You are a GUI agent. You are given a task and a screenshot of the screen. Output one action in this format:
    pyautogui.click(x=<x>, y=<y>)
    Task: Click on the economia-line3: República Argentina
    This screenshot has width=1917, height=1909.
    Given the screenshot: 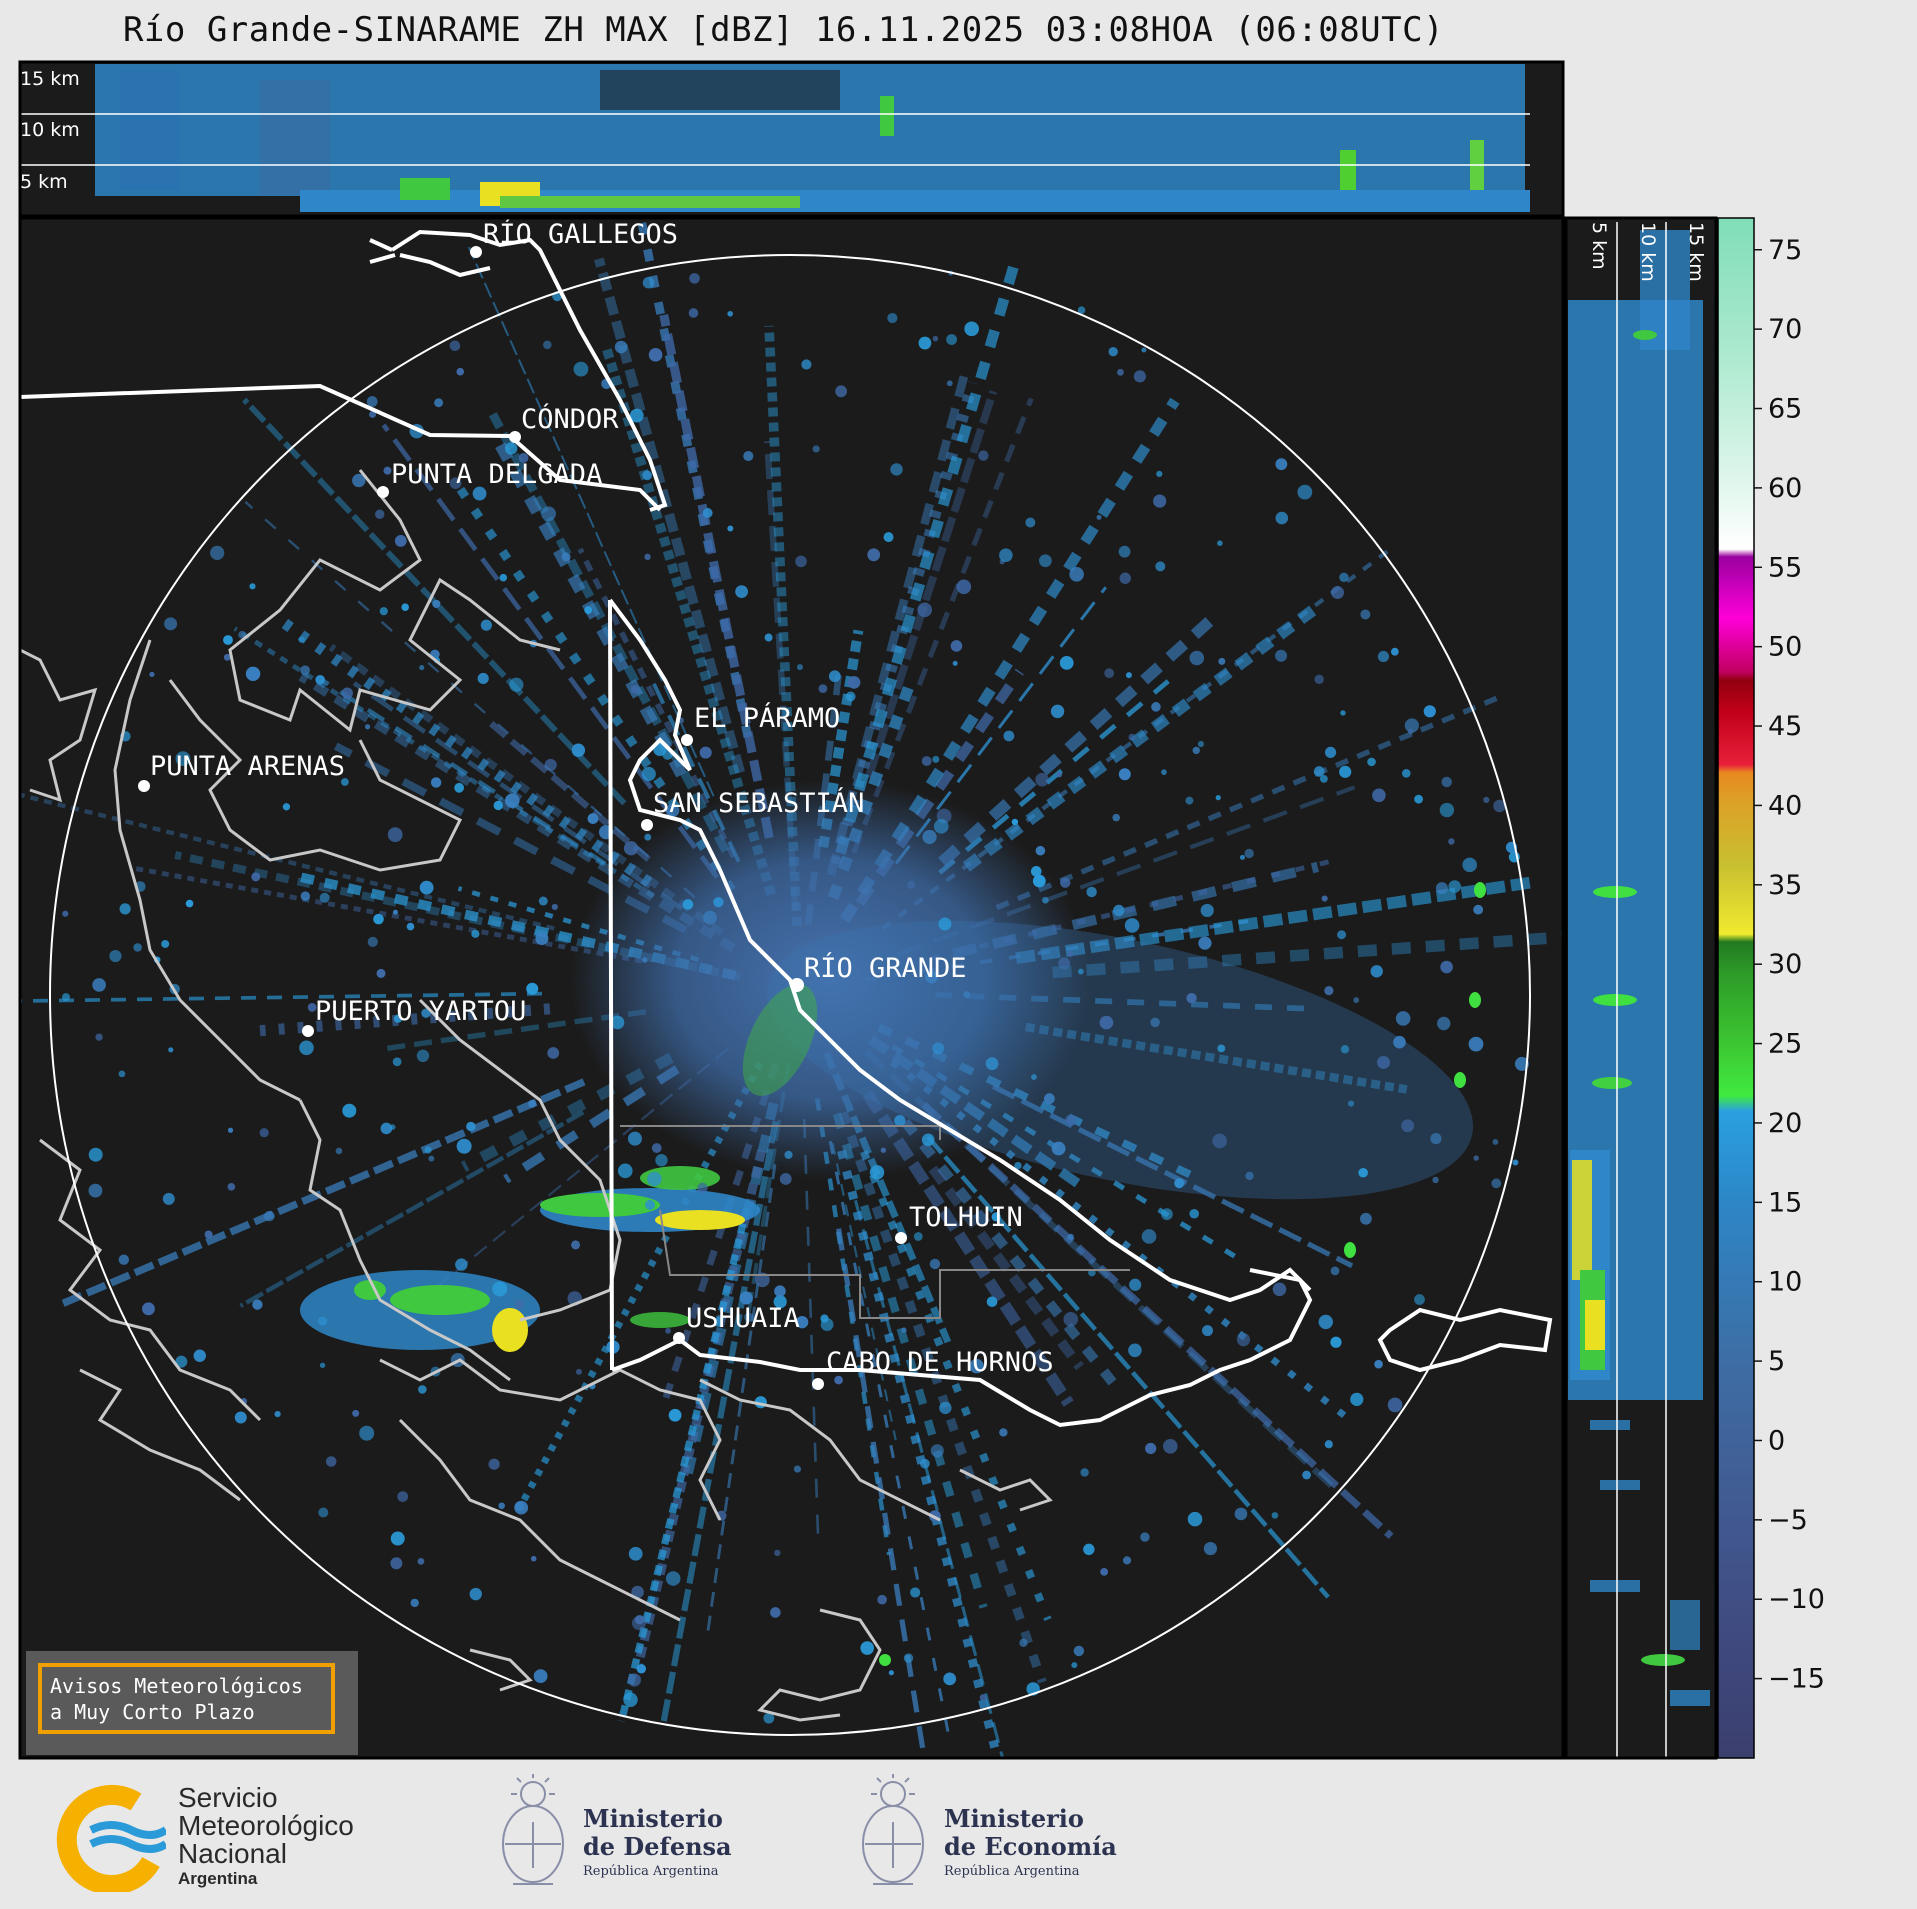 What is the action you would take?
    pyautogui.click(x=1012, y=1871)
    